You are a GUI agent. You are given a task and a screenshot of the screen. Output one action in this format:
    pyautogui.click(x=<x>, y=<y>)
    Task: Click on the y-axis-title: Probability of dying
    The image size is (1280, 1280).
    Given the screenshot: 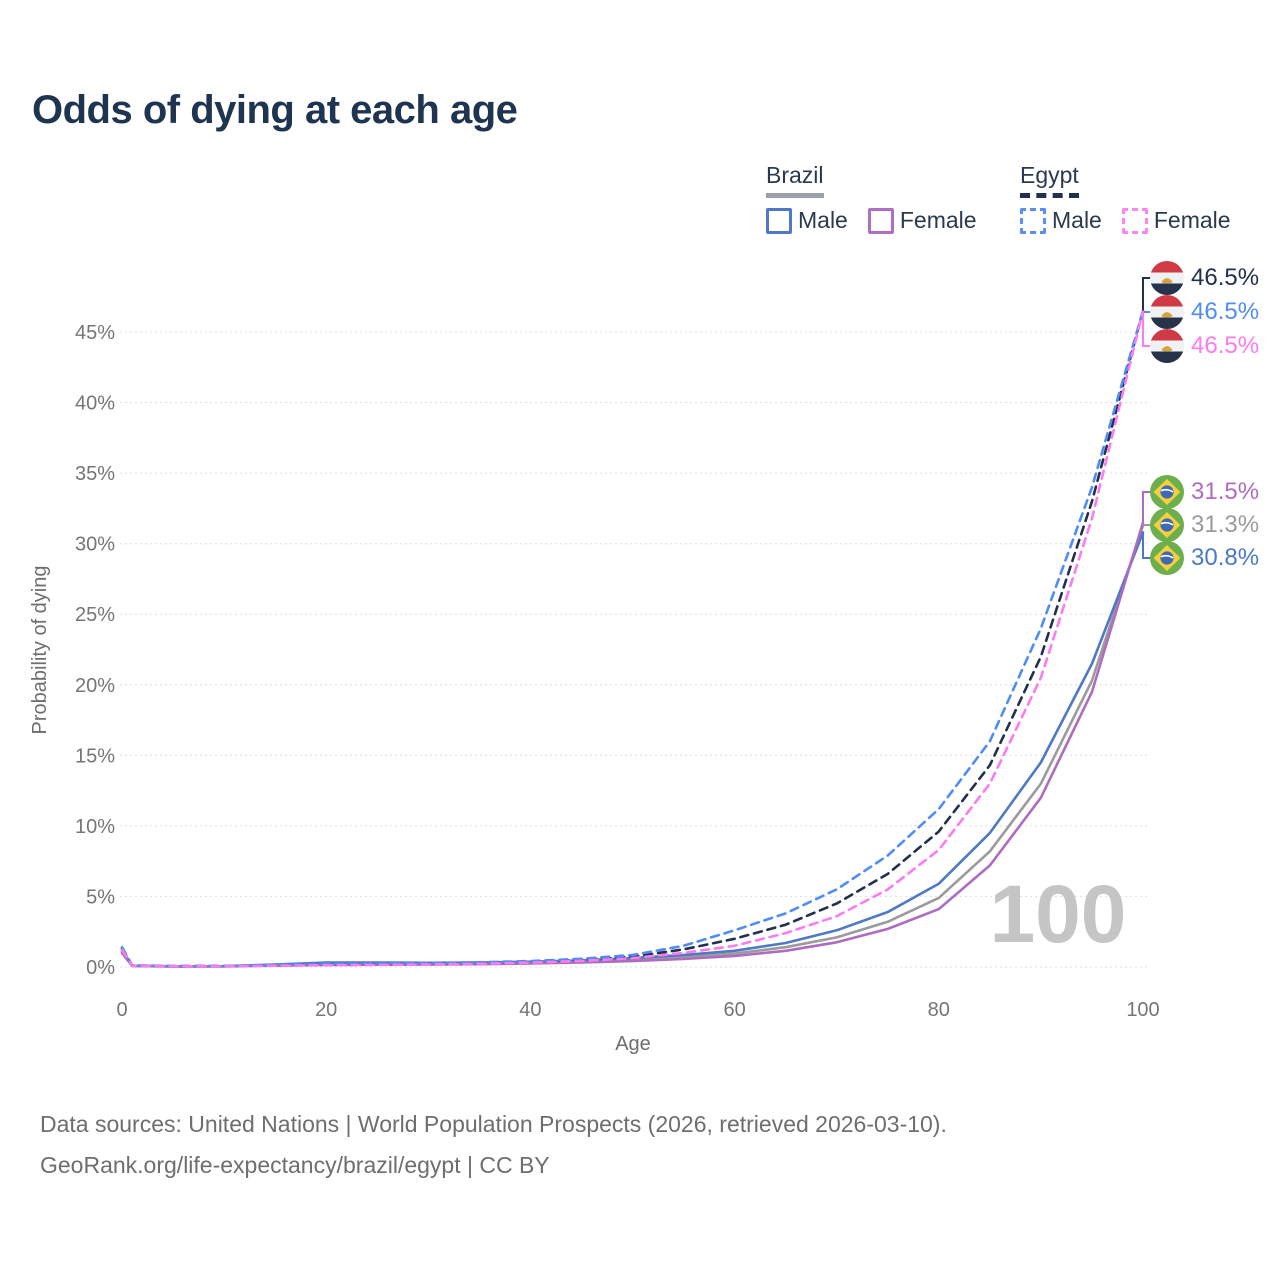 What is the action you would take?
    pyautogui.click(x=40, y=650)
    